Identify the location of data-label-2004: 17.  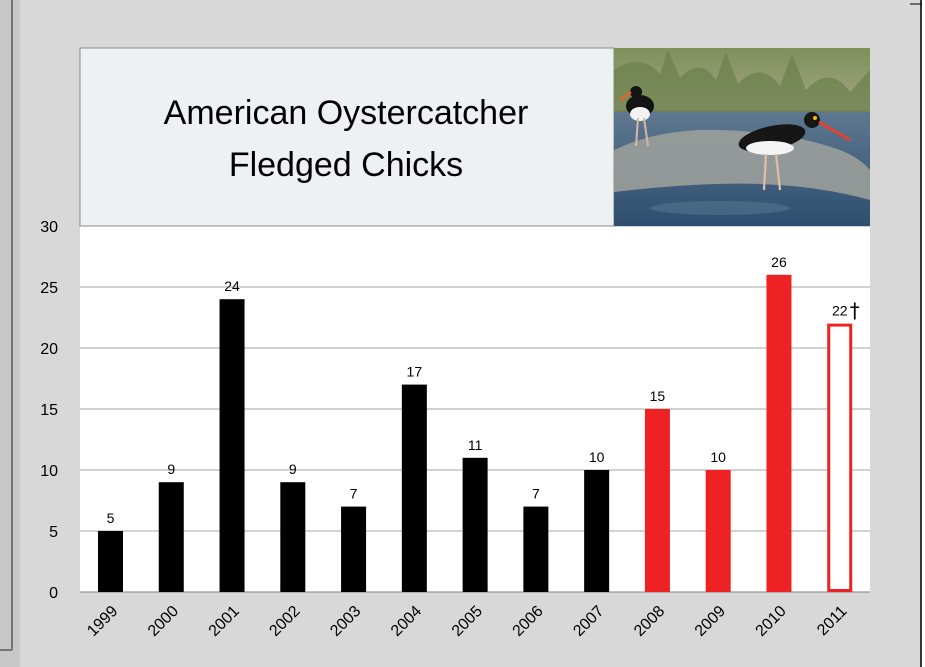
(415, 372).